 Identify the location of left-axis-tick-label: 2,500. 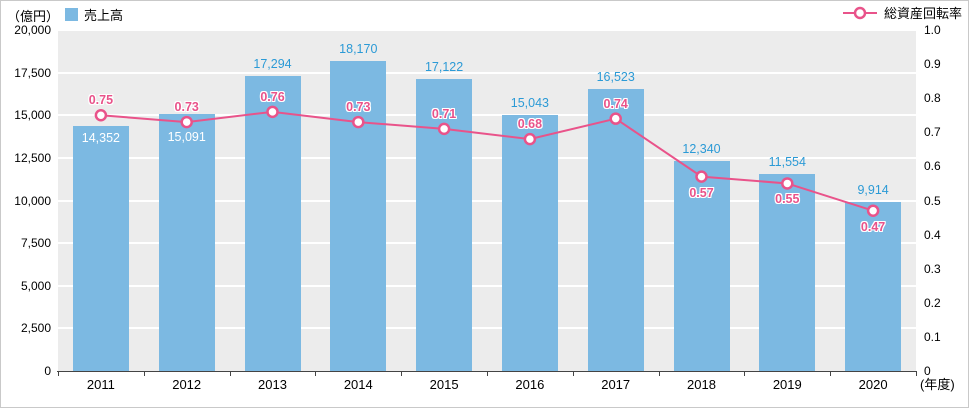
(35, 328).